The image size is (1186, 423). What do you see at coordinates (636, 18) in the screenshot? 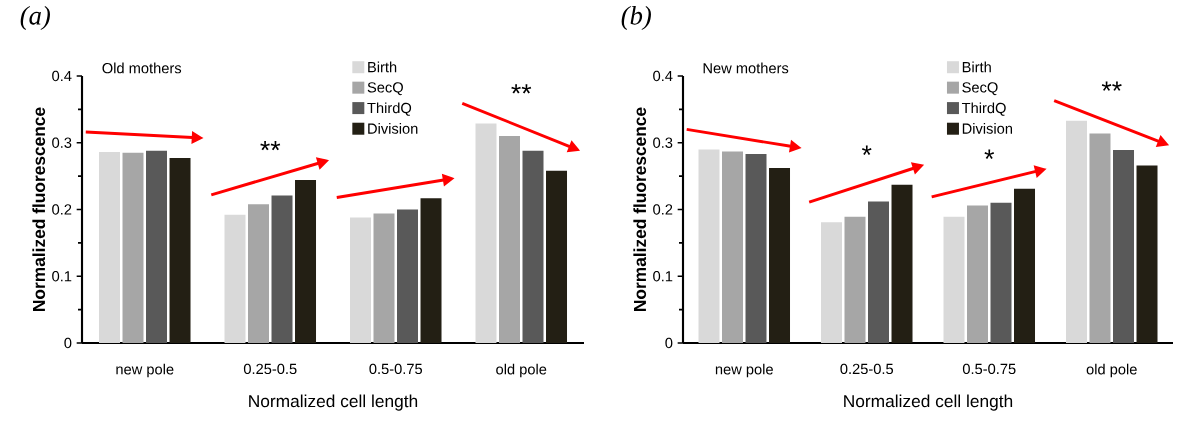
I see `chart-title: (b)` at bounding box center [636, 18].